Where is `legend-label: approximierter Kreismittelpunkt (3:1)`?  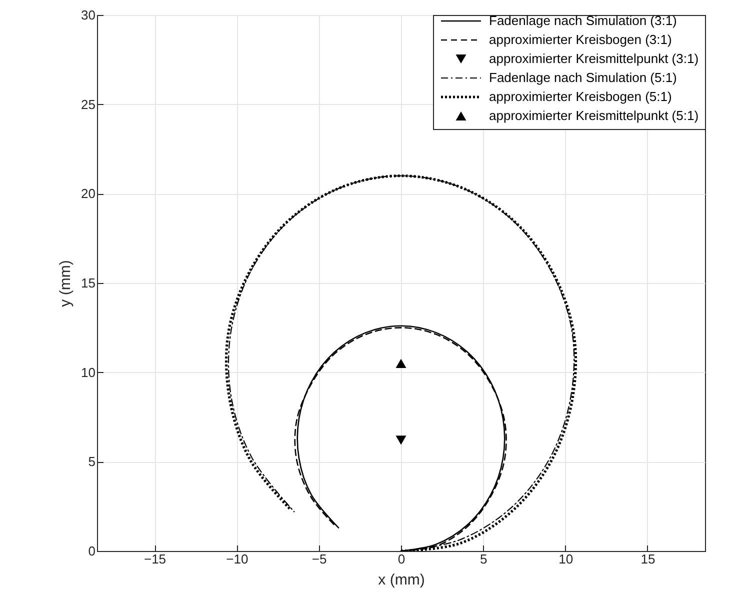
legend-label: approximierter Kreismittelpunkt (3:1) is located at coordinates (594, 58).